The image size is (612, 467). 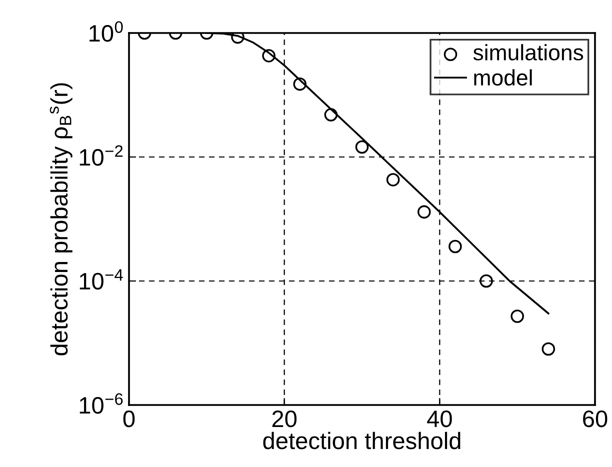 I want to click on x-tick-label: 0, so click(x=129, y=419).